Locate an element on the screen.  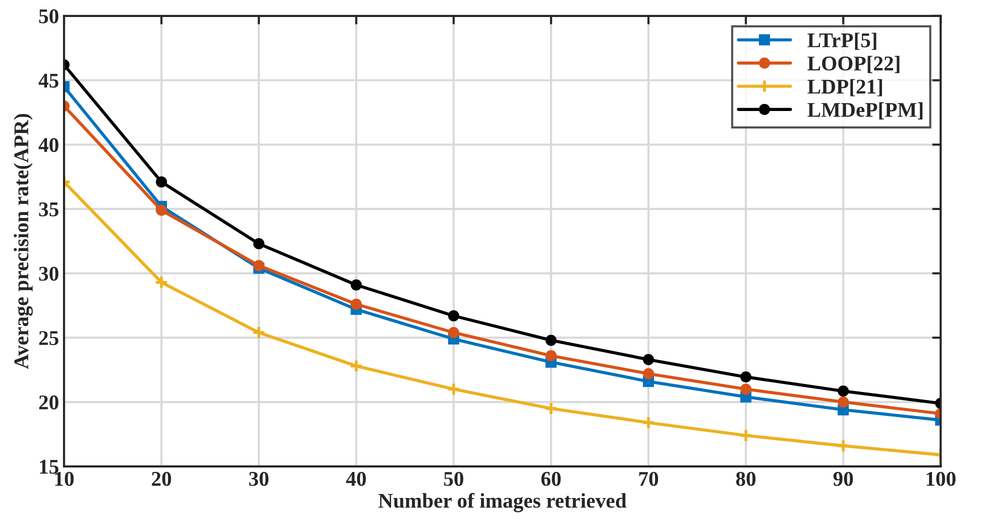
y-tick-label: 25 is located at coordinates (48, 338).